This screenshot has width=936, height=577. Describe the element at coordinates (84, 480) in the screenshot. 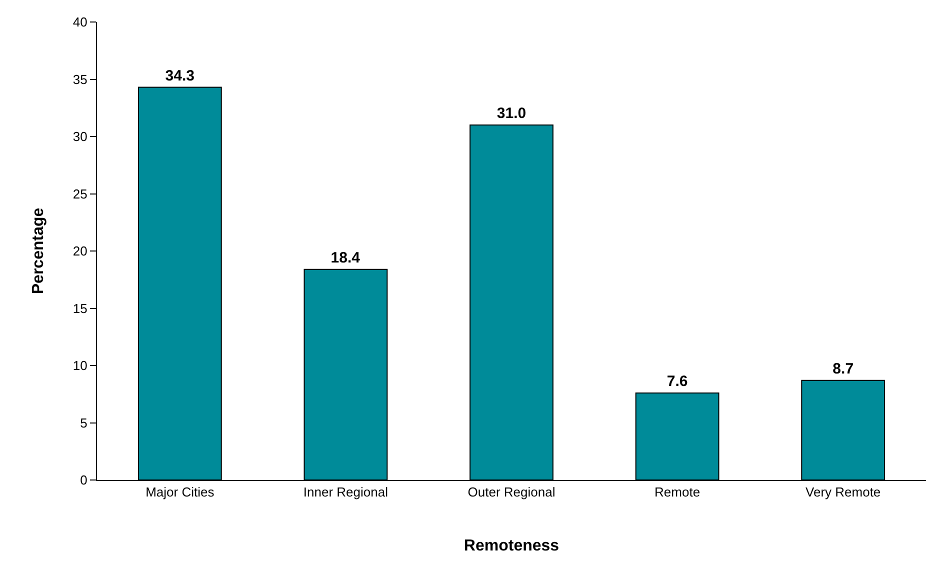

I see `y-tick-label: 0` at that location.